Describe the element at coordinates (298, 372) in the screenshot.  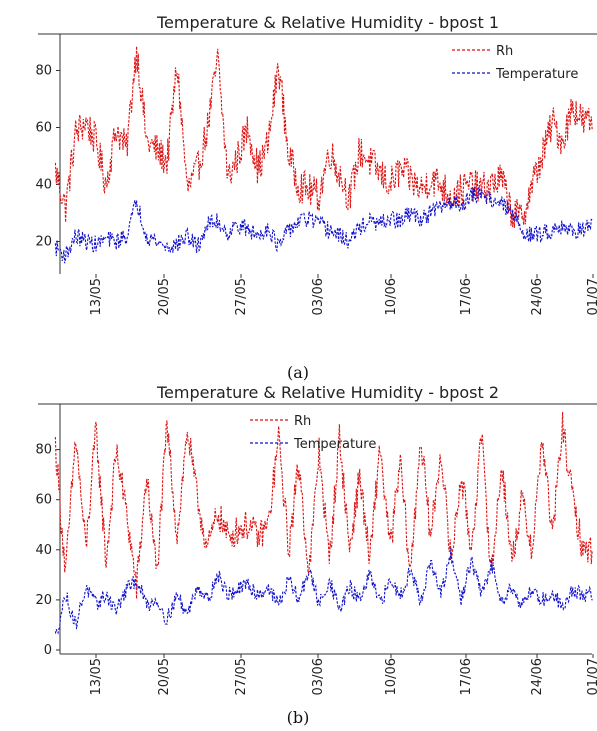
I see `caption-a: (a)` at that location.